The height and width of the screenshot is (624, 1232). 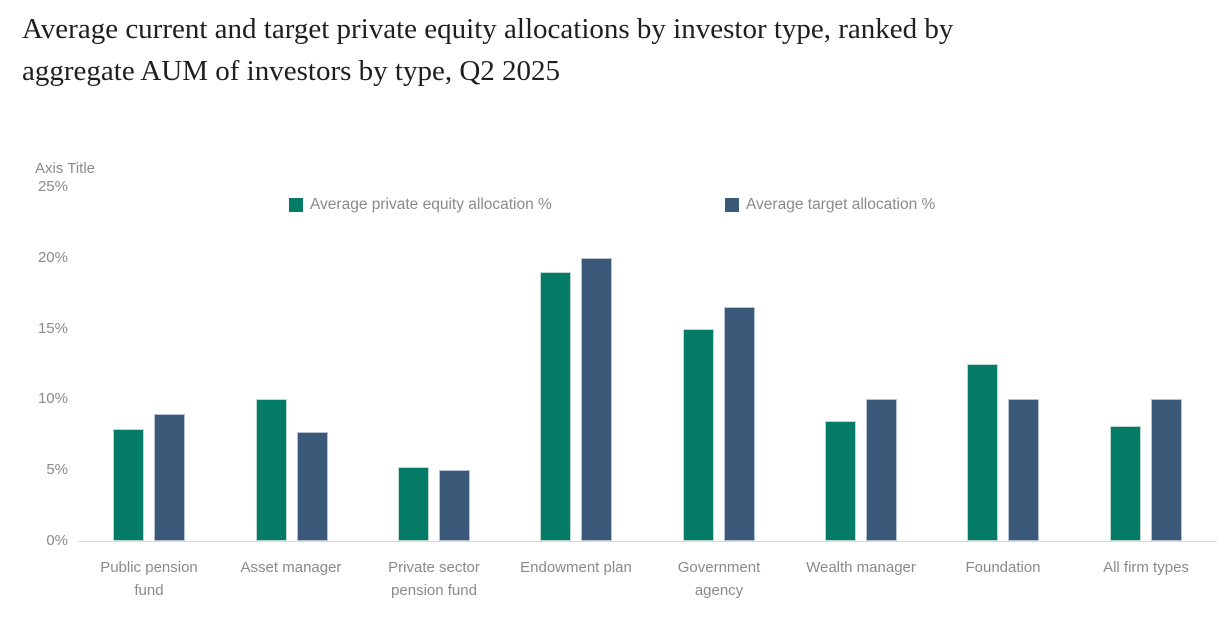 I want to click on legend-item-target-allocation: Average target allocation %, so click(x=830, y=205).